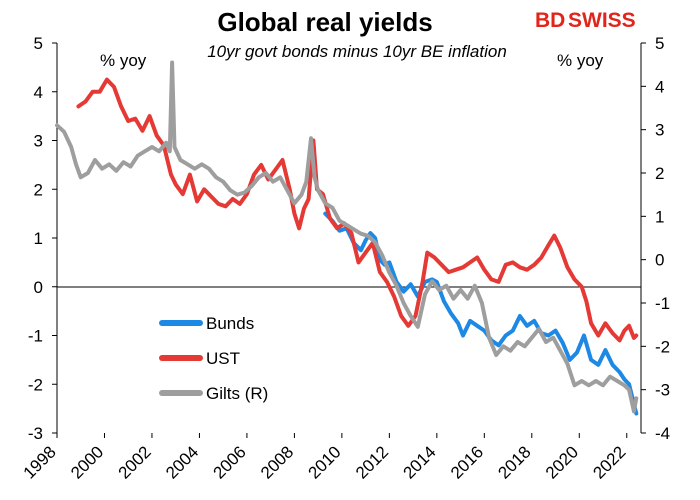 The height and width of the screenshot is (500, 700). Describe the element at coordinates (609, 462) in the screenshot. I see `x-tick-label: 2022` at that location.